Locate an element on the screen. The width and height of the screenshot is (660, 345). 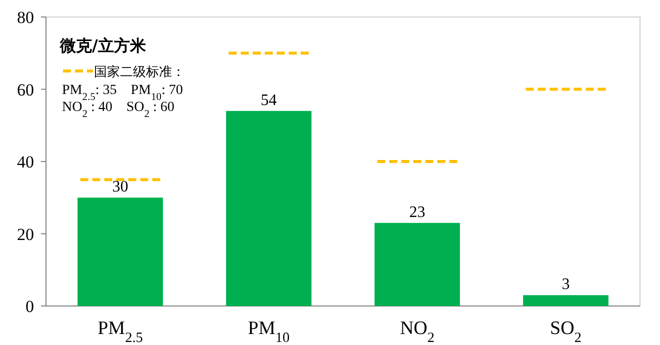
y-tick-label: 80 is located at coordinates (25, 17).